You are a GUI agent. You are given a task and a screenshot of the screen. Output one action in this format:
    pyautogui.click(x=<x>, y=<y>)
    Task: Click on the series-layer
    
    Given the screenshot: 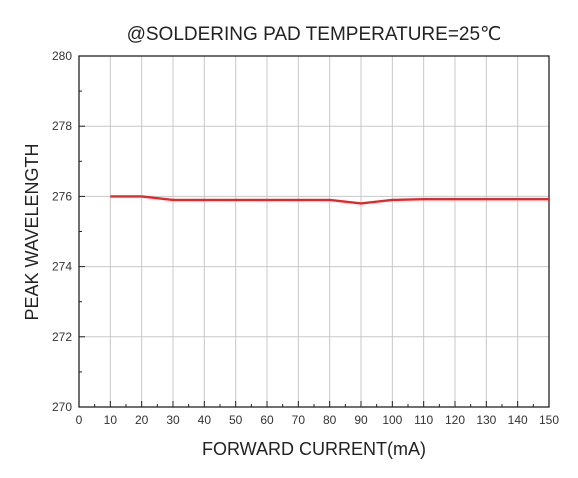 What is the action you would take?
    pyautogui.click(x=329, y=200)
    